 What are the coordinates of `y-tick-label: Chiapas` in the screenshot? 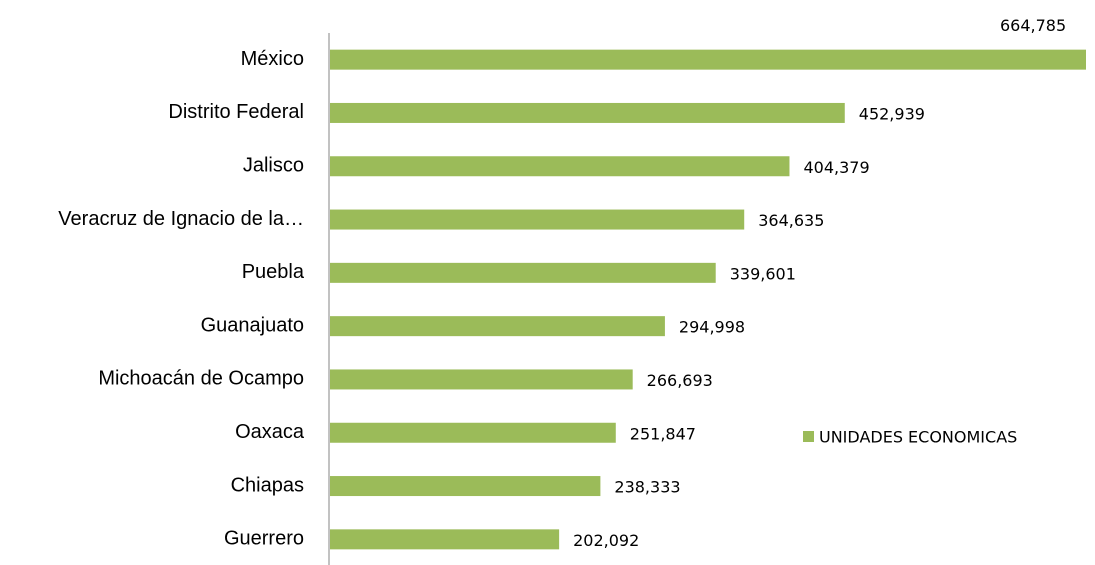 It's located at (267, 485).